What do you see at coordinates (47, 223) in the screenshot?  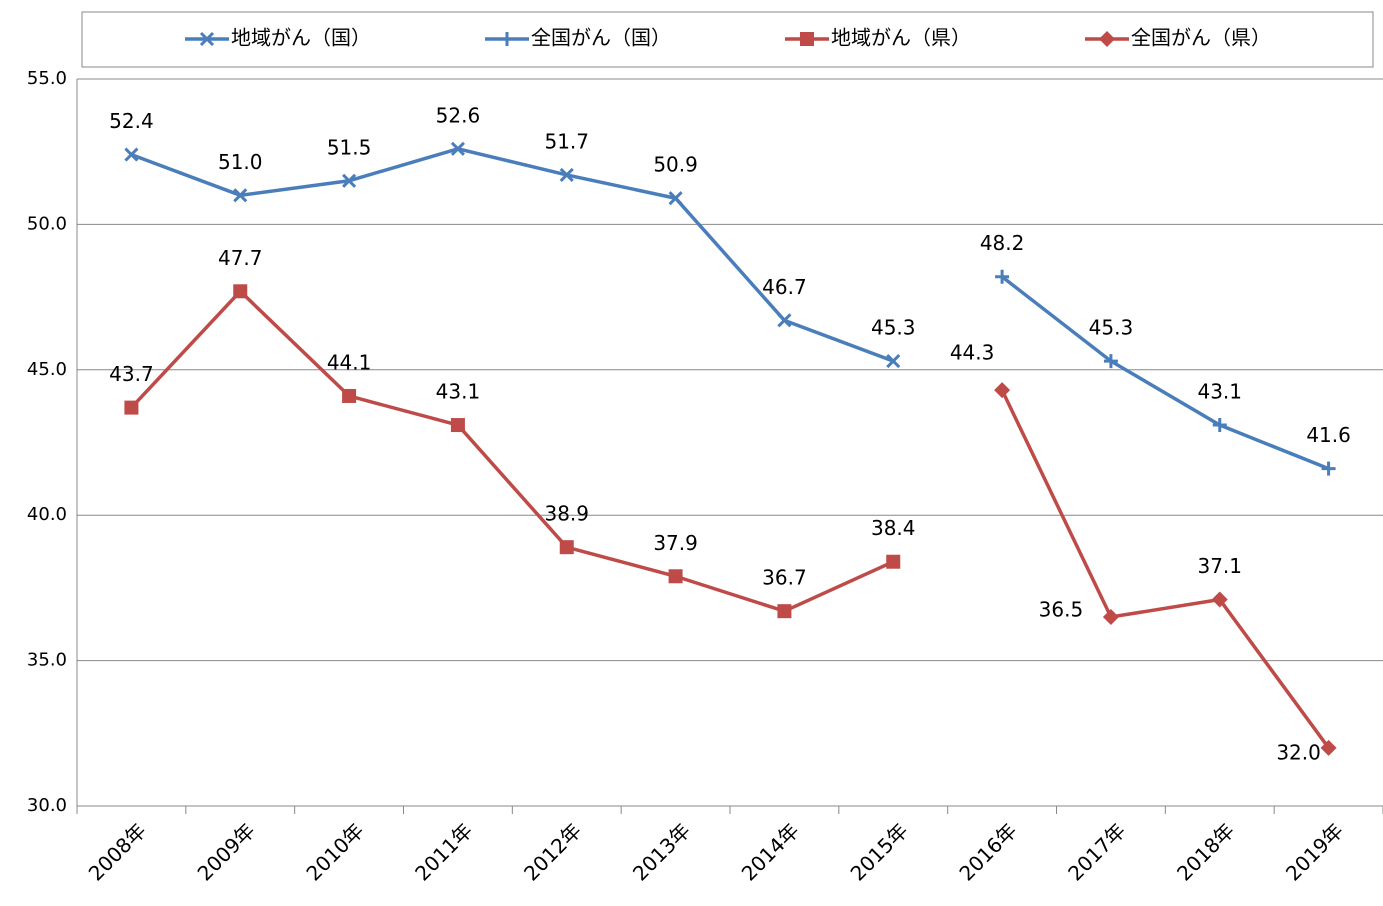 I see `y-tick-label: 50.0` at bounding box center [47, 223].